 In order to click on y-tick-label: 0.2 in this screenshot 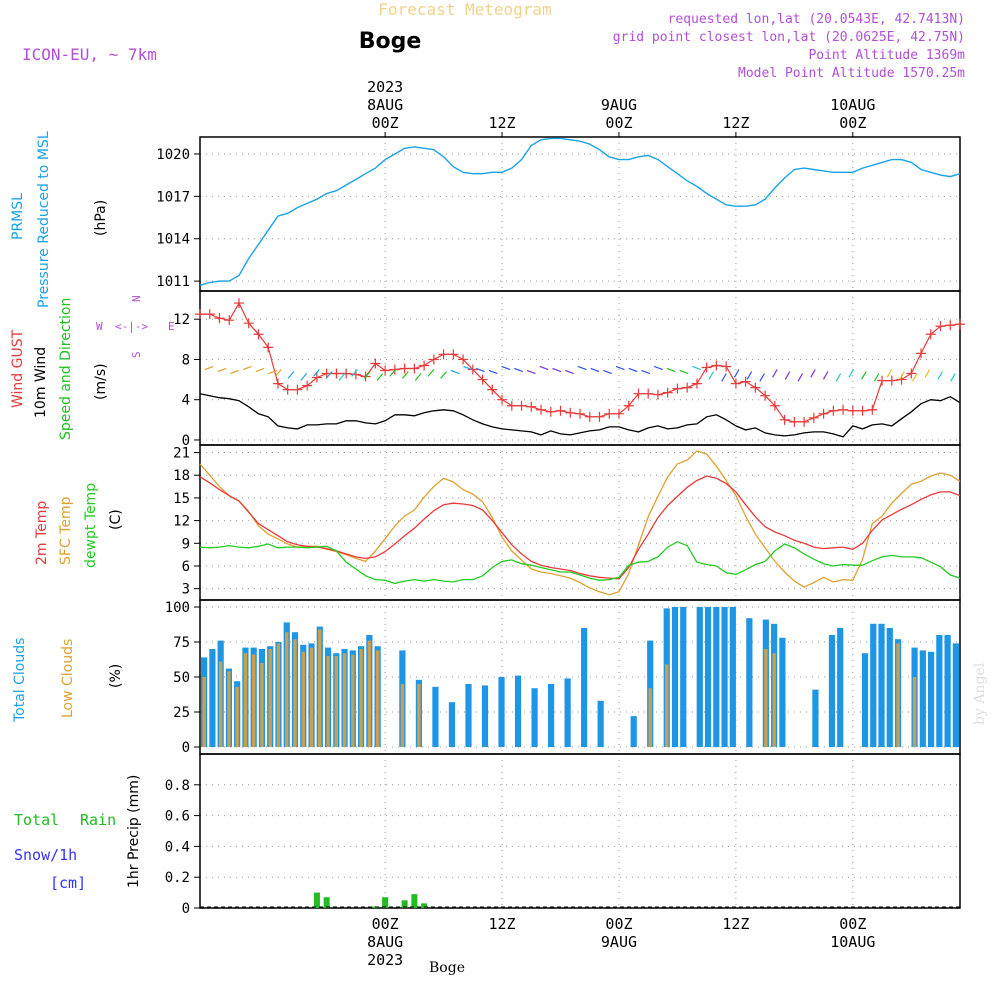, I will do `click(177, 878)`.